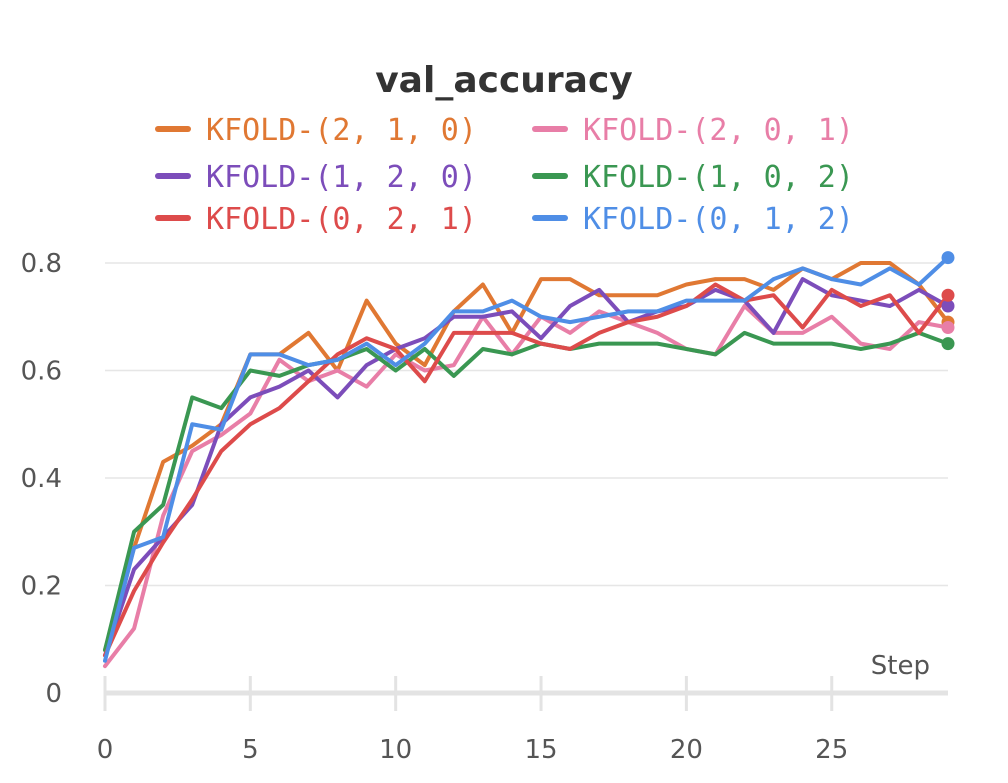 Image resolution: width=1008 pixels, height=783 pixels. I want to click on x-axis-label: Step, so click(900, 666).